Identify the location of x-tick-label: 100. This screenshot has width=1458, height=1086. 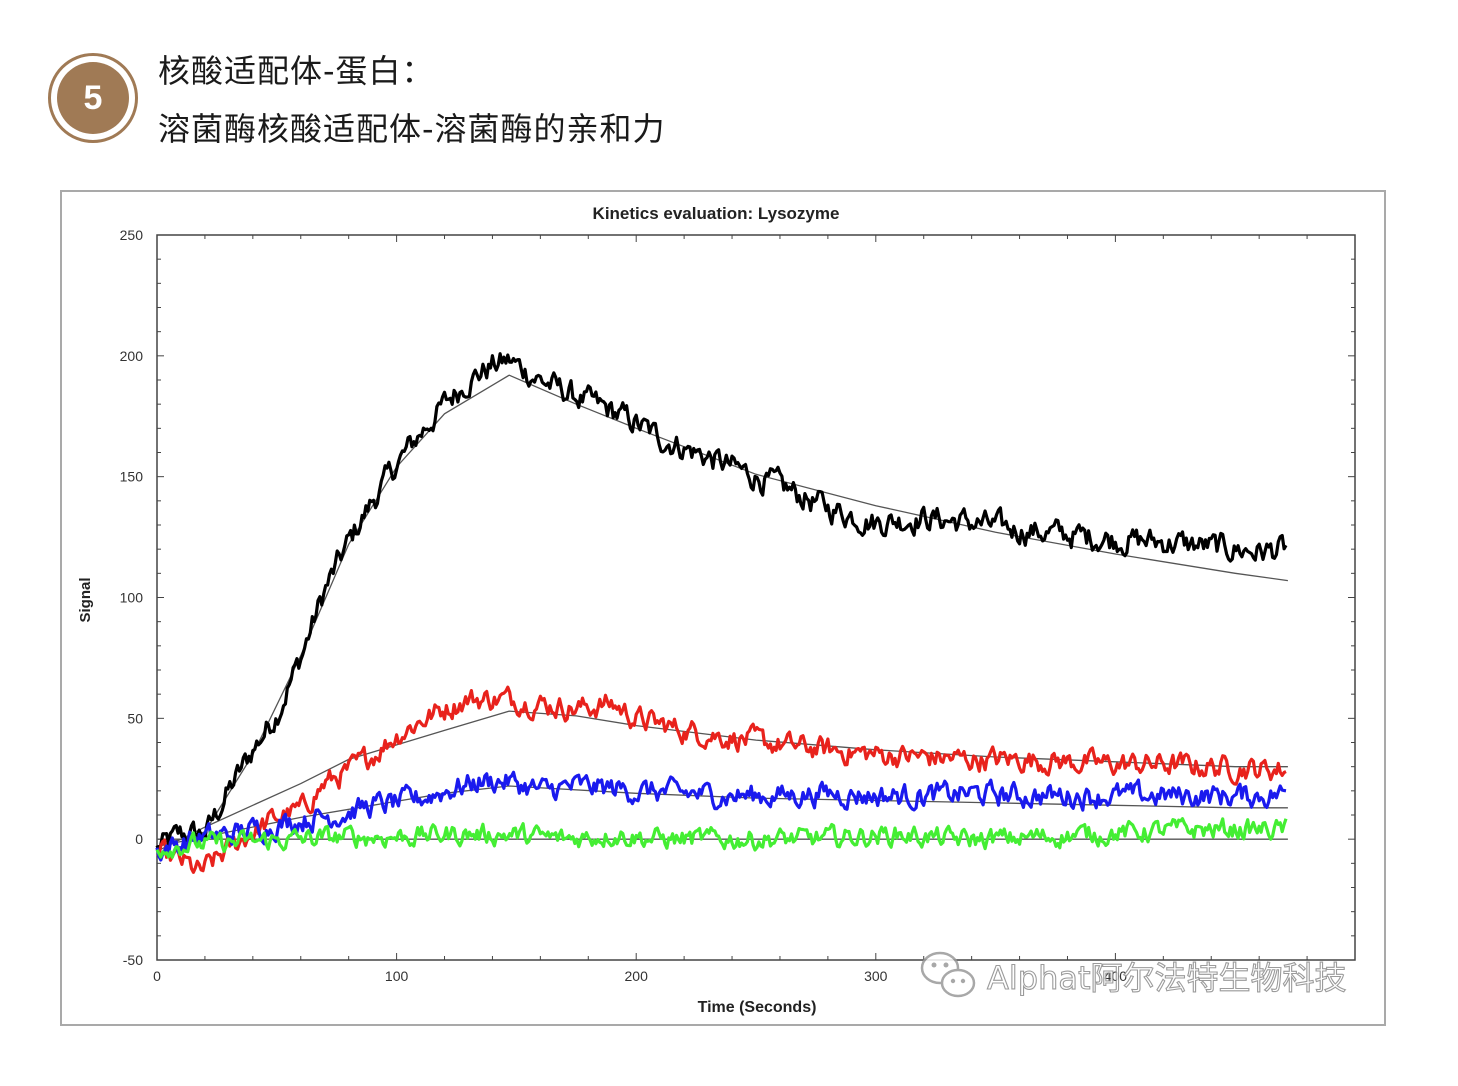
(397, 976).